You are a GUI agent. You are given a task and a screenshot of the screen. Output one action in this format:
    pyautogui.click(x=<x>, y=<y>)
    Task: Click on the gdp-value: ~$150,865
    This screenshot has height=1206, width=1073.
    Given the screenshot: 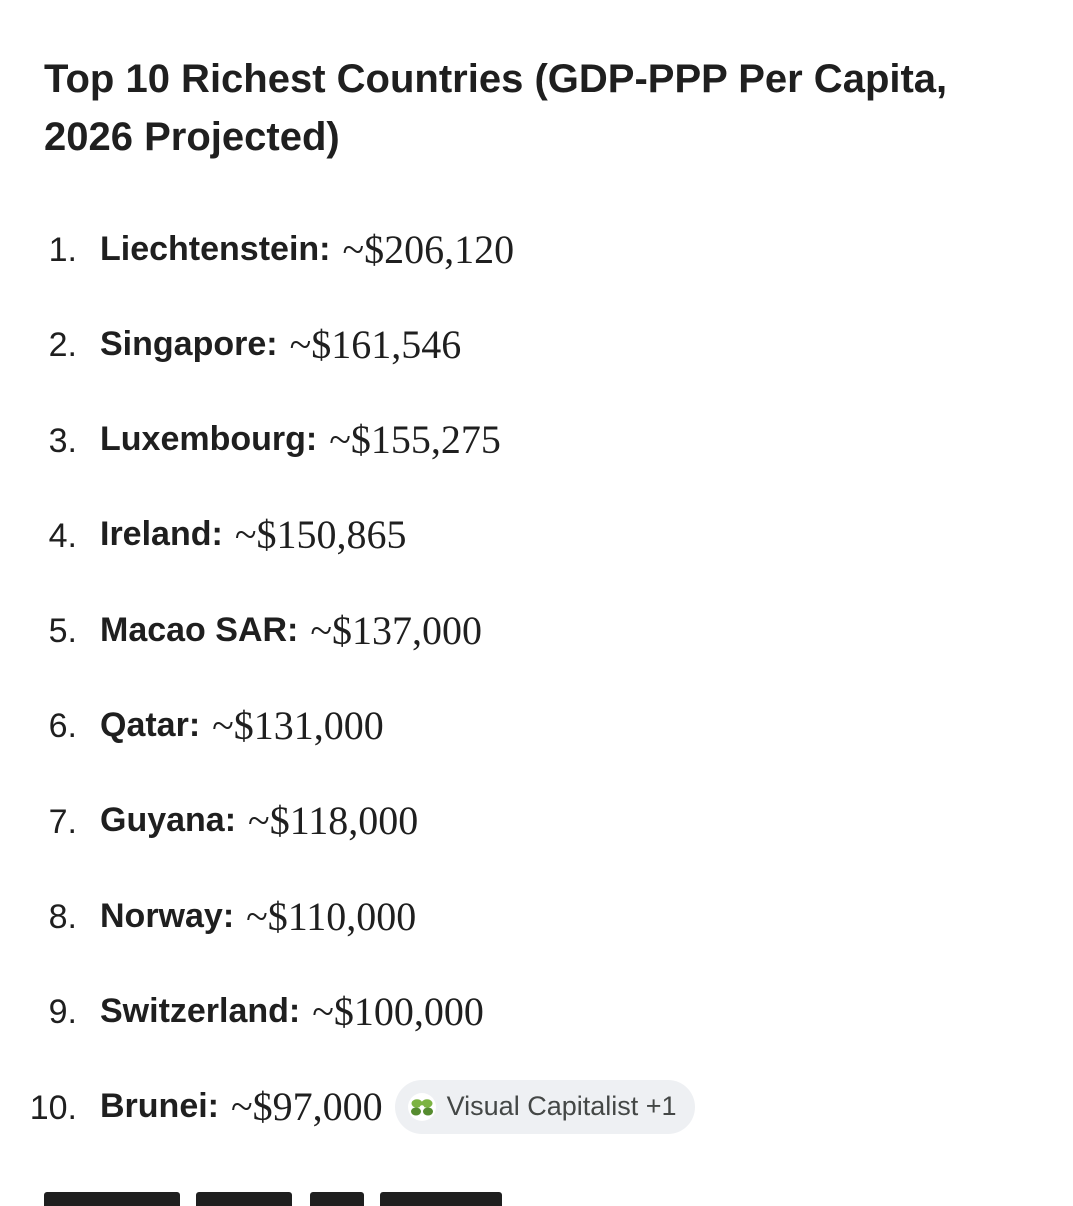 What is the action you would take?
    pyautogui.click(x=320, y=535)
    